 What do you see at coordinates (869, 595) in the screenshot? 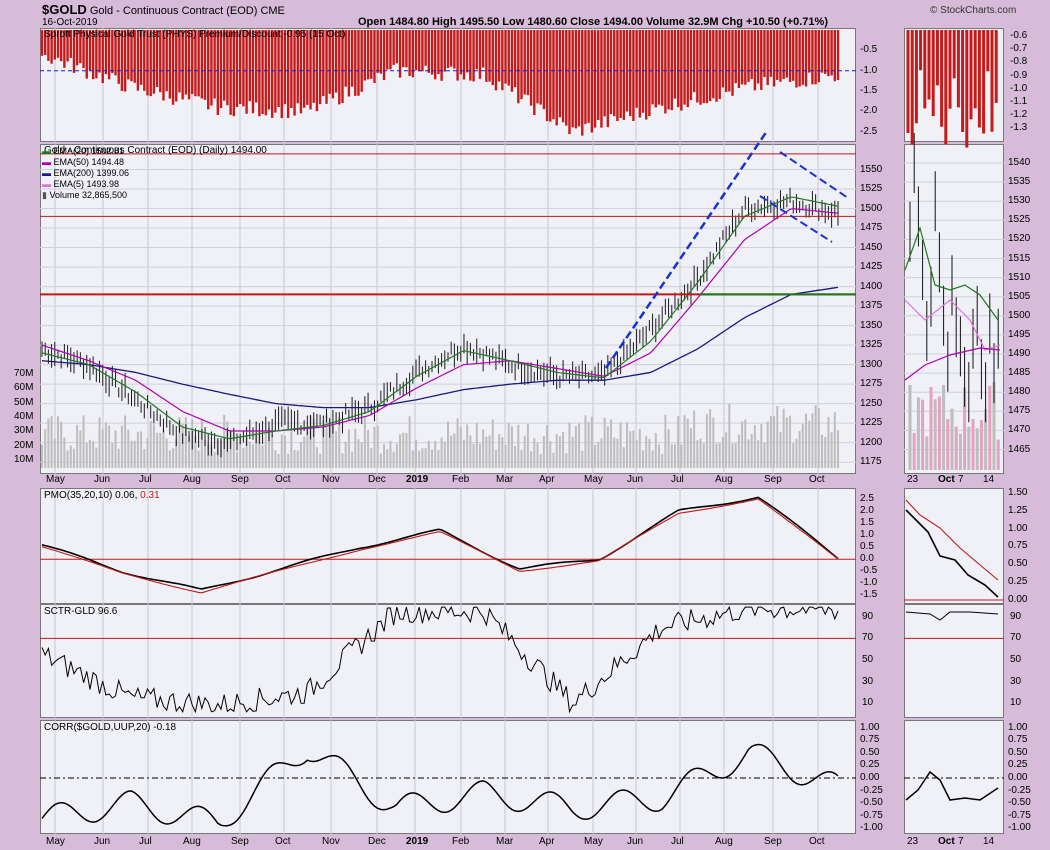
I see `pmo-tick-8: -1.5` at bounding box center [869, 595].